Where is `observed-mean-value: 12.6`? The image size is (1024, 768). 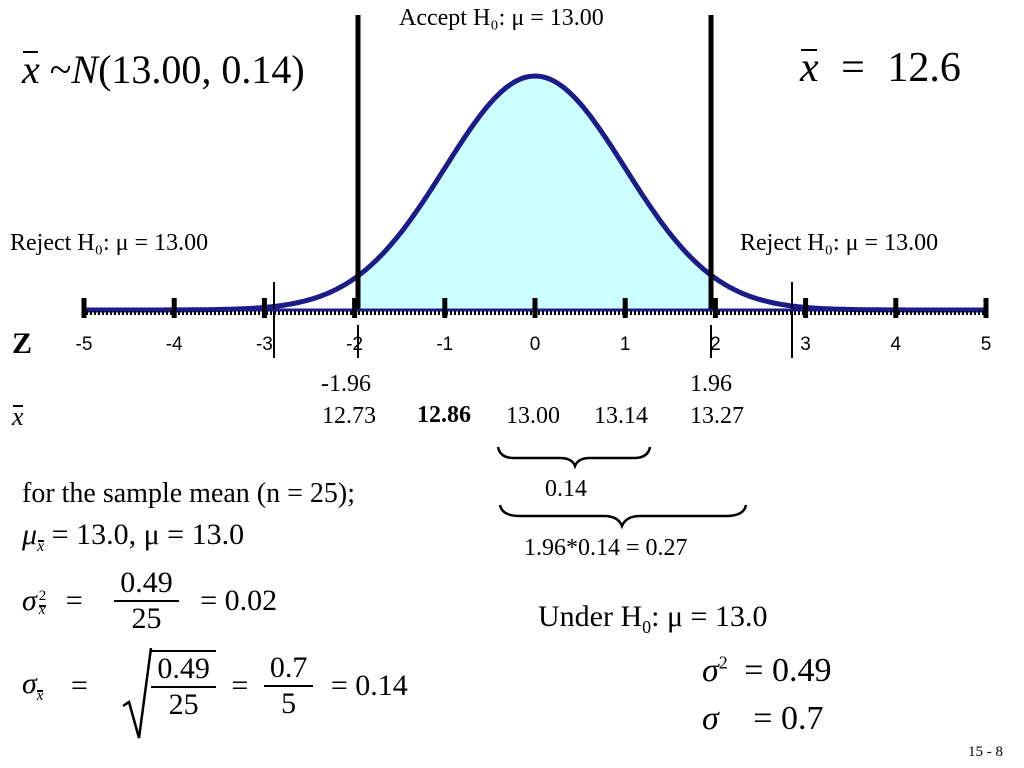
observed-mean-value: 12.6 is located at coordinates (924, 68).